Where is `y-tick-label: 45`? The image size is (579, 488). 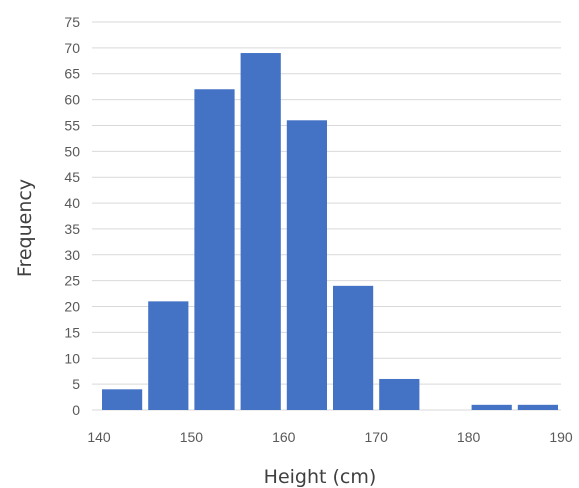 y-tick-label: 45 is located at coordinates (72, 177).